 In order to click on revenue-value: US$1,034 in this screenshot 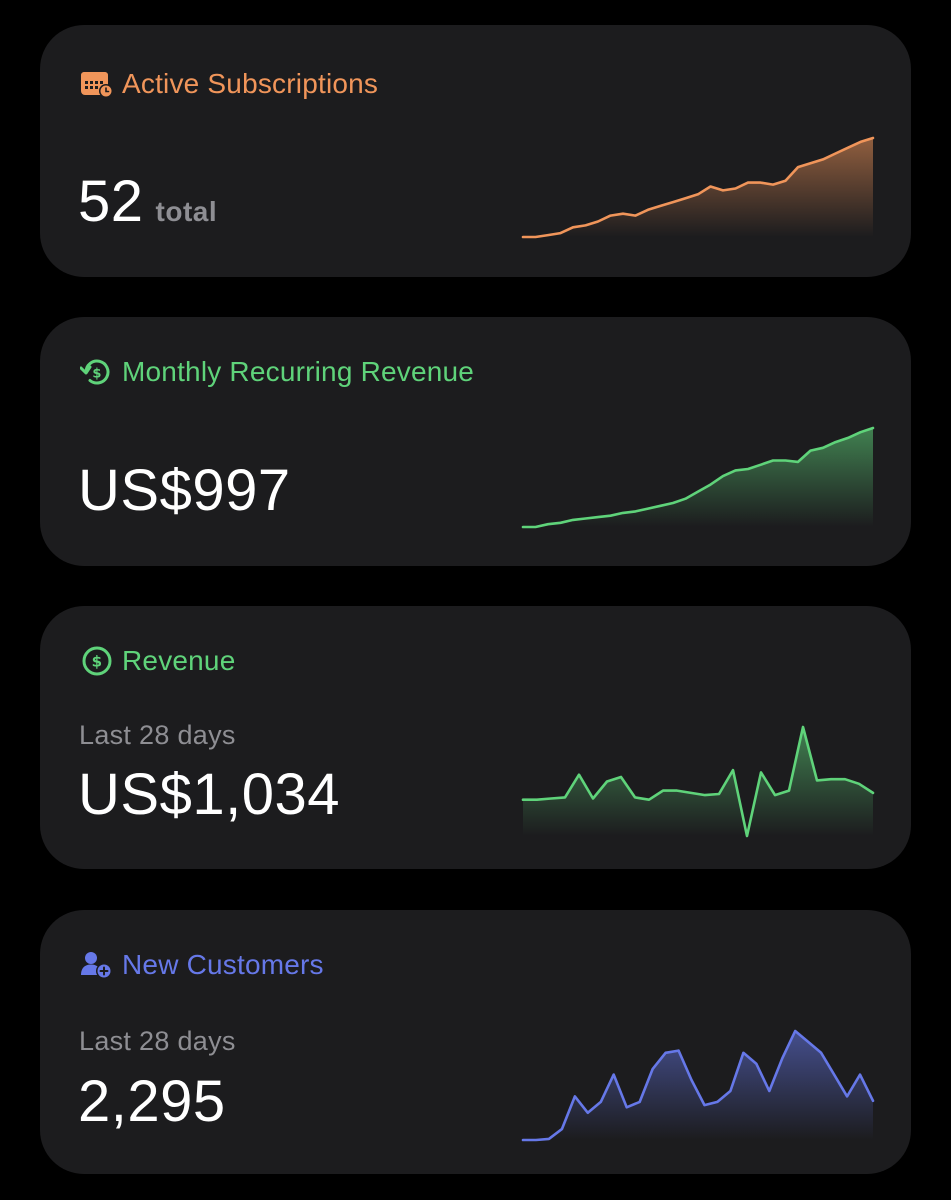, I will do `click(209, 795)`.